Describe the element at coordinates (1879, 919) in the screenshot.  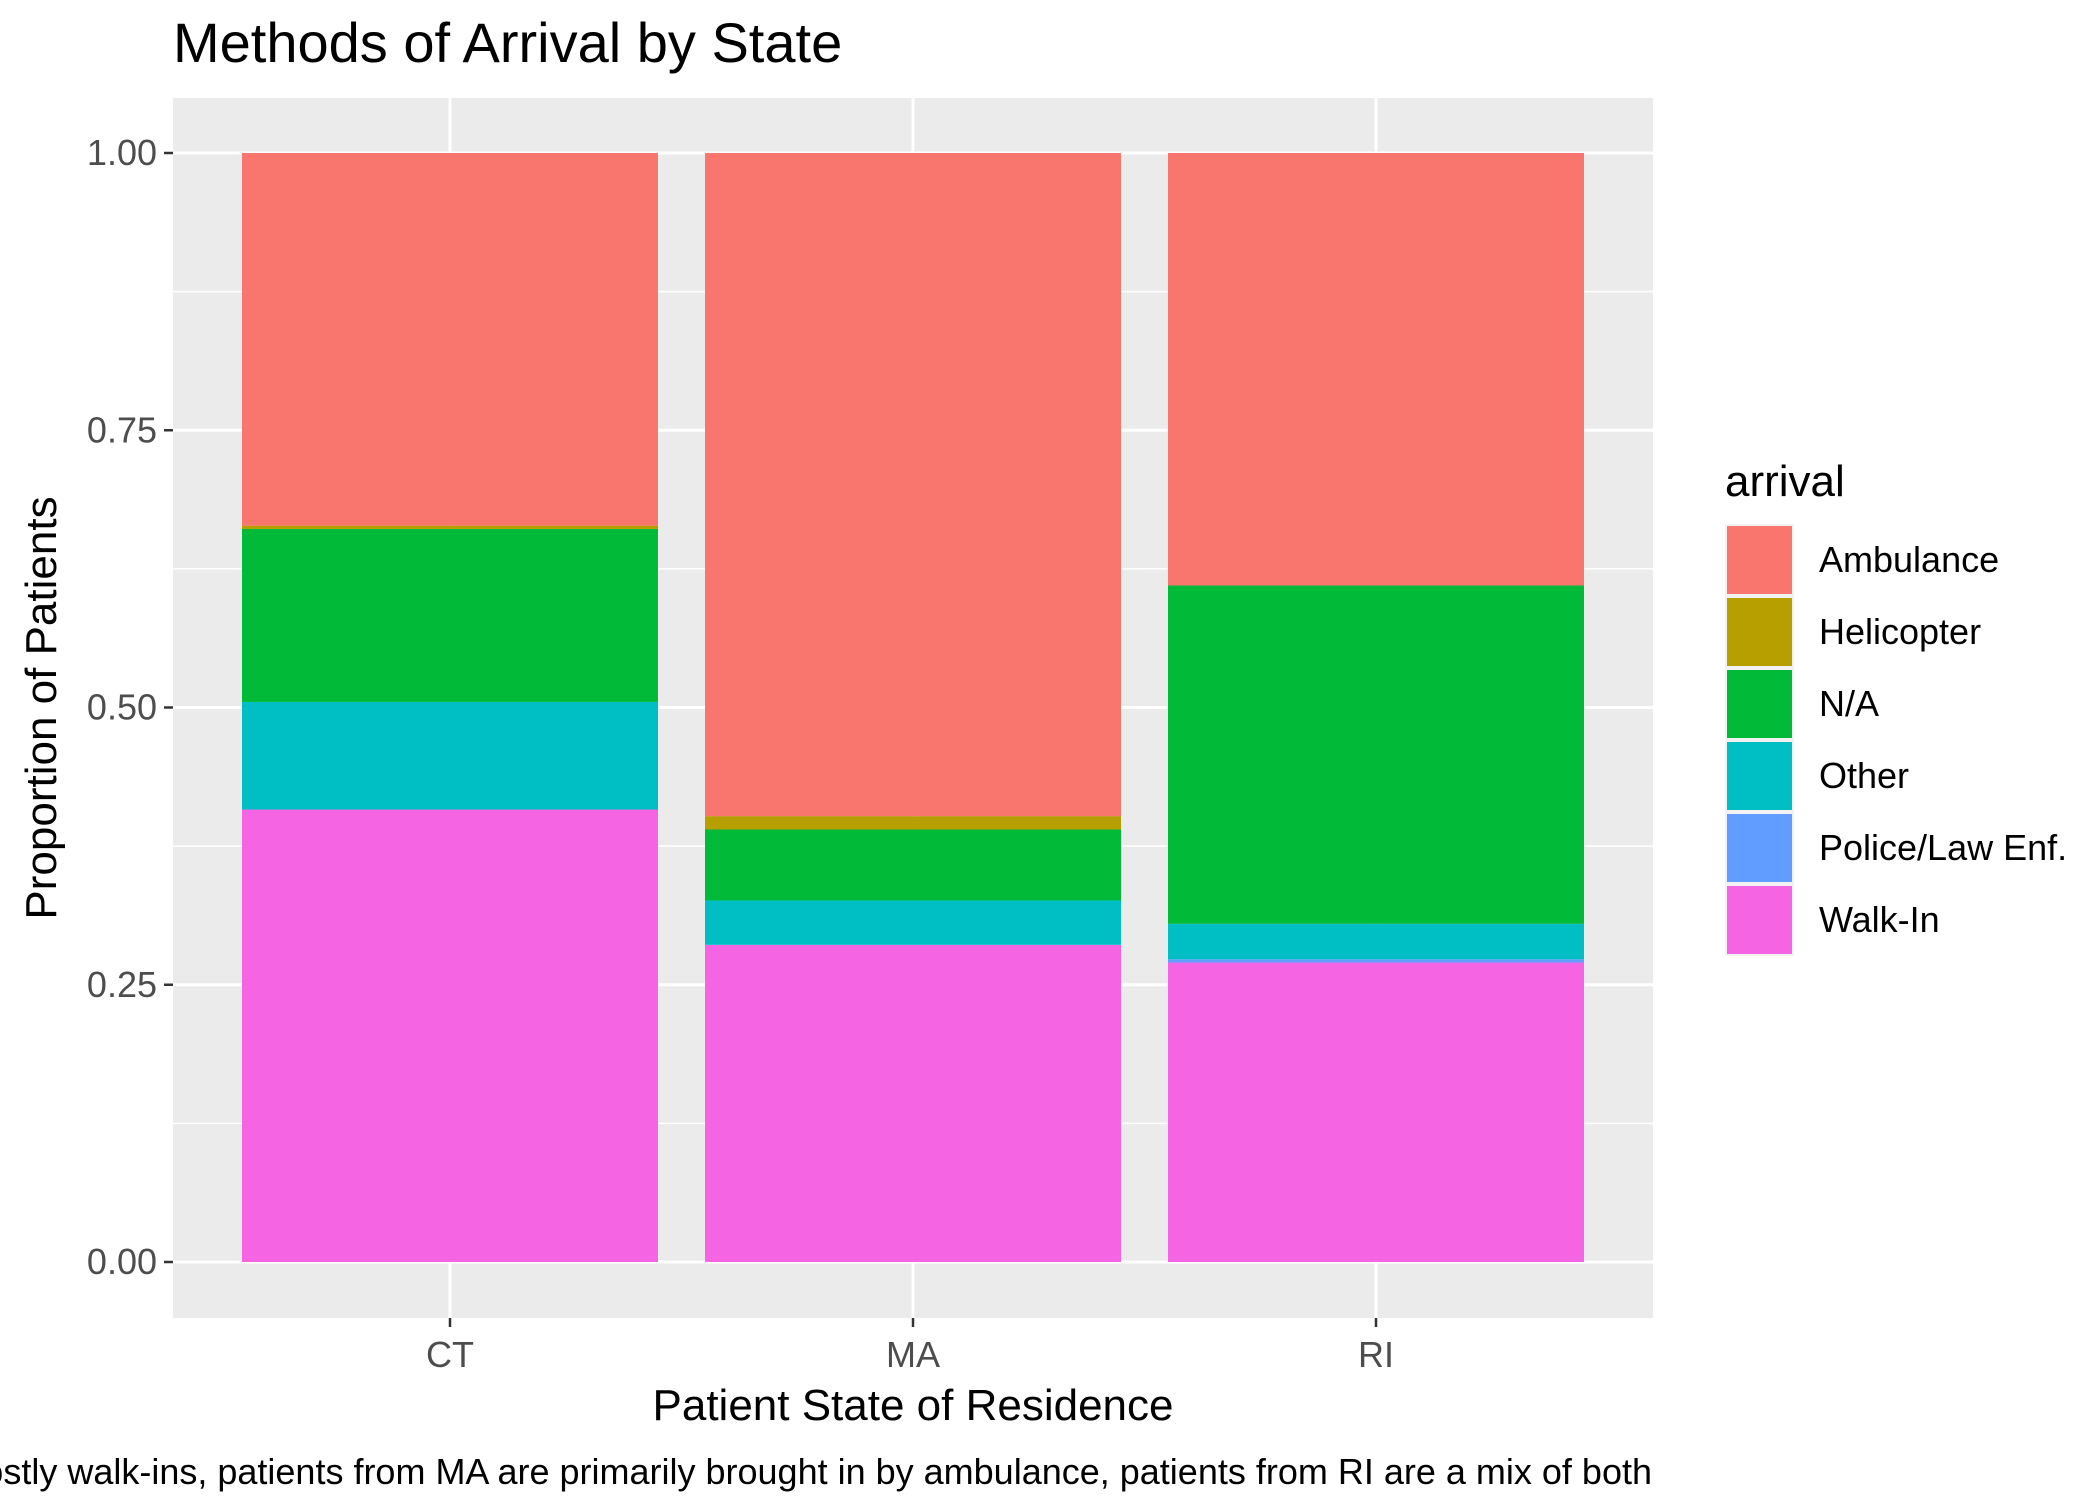
I see `legend-label: Walk-In` at that location.